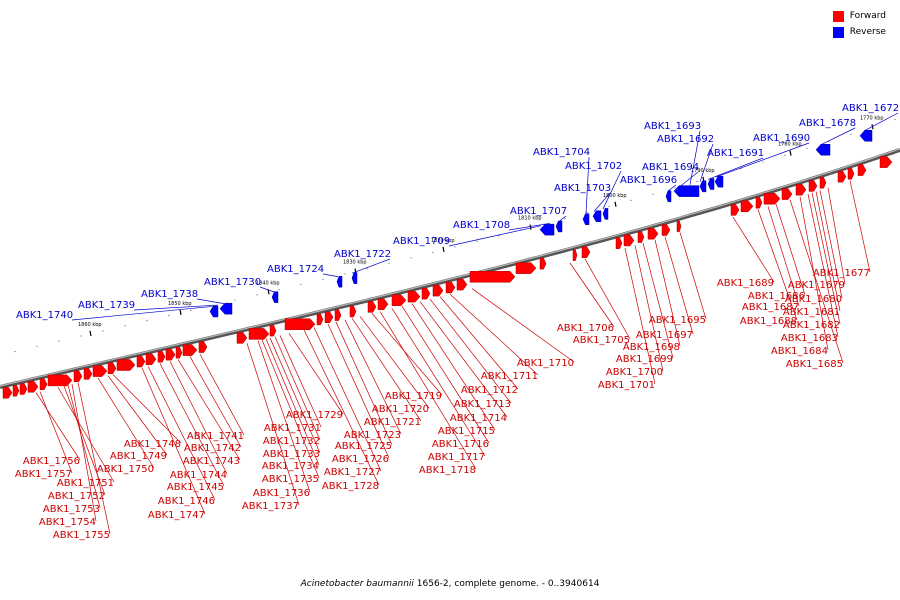 This screenshot has height=600, width=900. Describe the element at coordinates (770, 307) in the screenshot. I see `gene-label: ABK1_1687` at that location.